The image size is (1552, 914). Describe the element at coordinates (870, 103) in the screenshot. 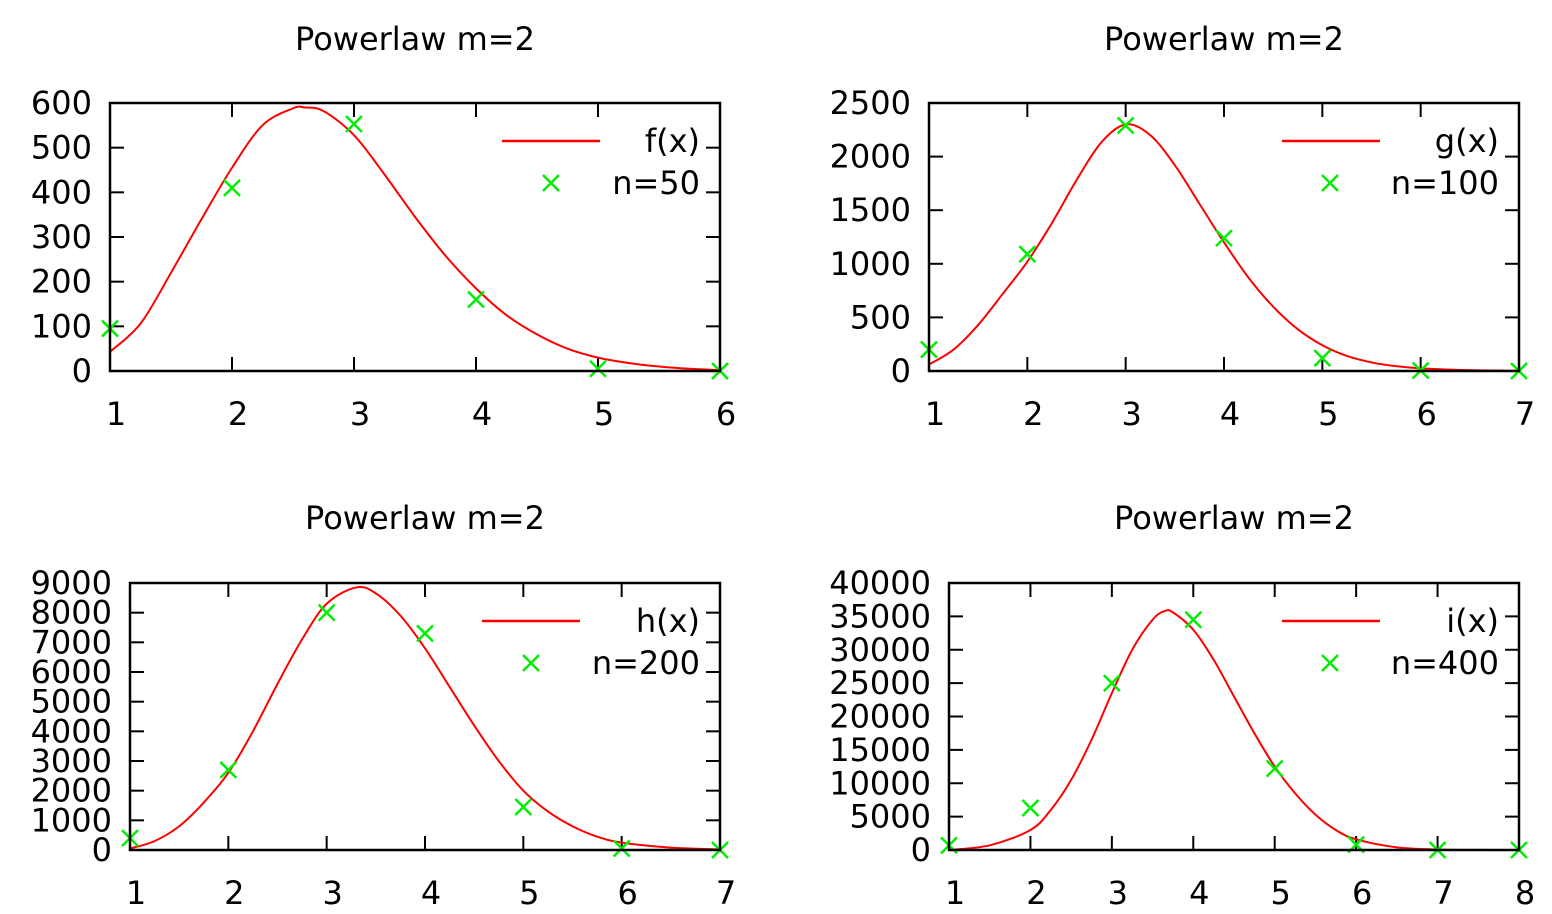

I see `y-tick-label: 2500` at that location.